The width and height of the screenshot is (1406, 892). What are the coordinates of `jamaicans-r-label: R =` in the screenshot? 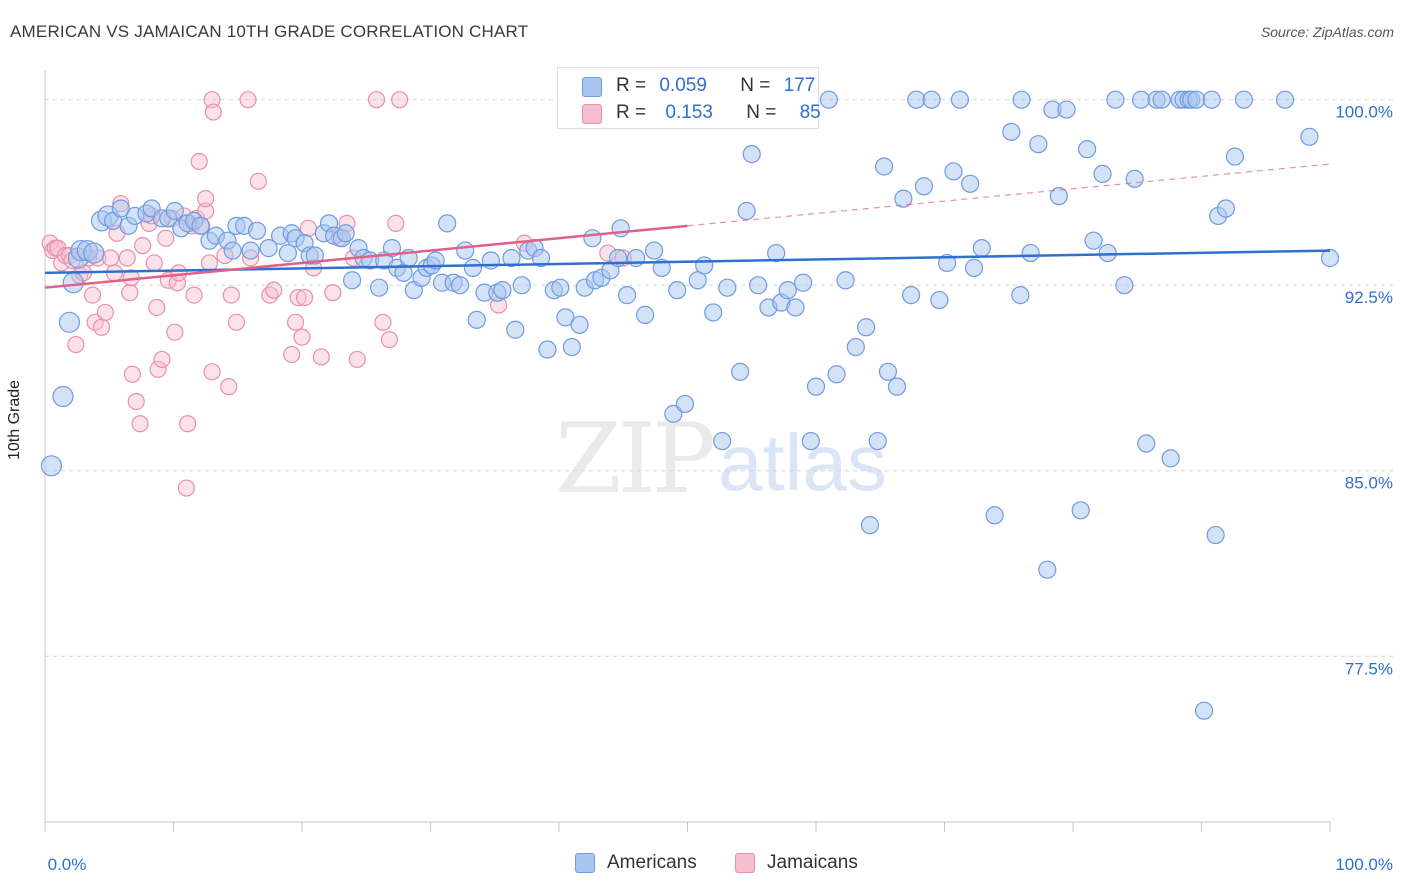 It's located at (631, 112).